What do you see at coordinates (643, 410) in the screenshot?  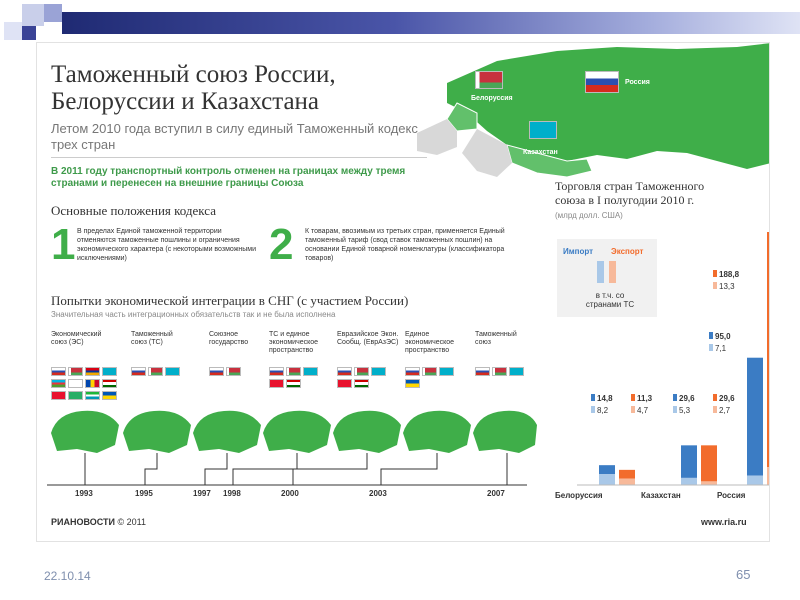 I see `export-within-label: 4,7` at bounding box center [643, 410].